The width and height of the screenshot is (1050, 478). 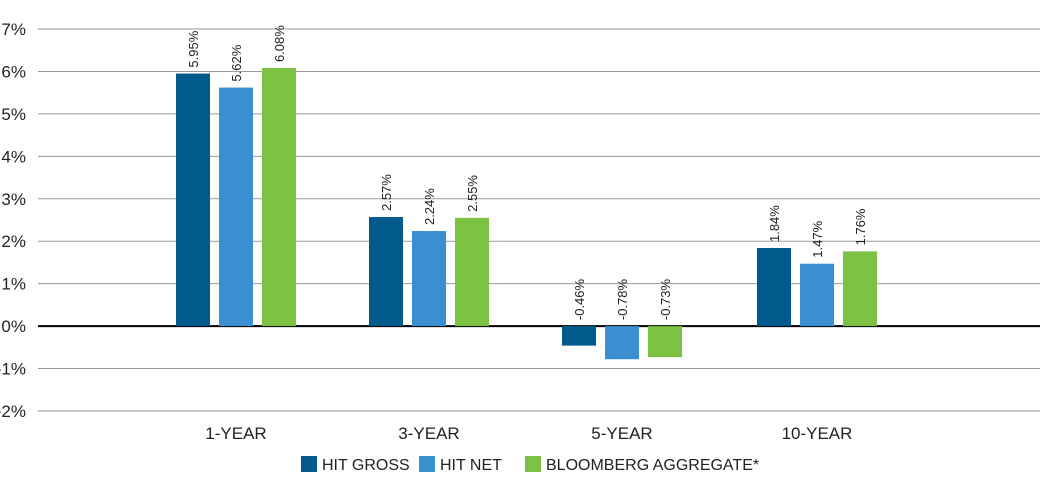 What do you see at coordinates (236, 62) in the screenshot?
I see `data-label: 5.62%` at bounding box center [236, 62].